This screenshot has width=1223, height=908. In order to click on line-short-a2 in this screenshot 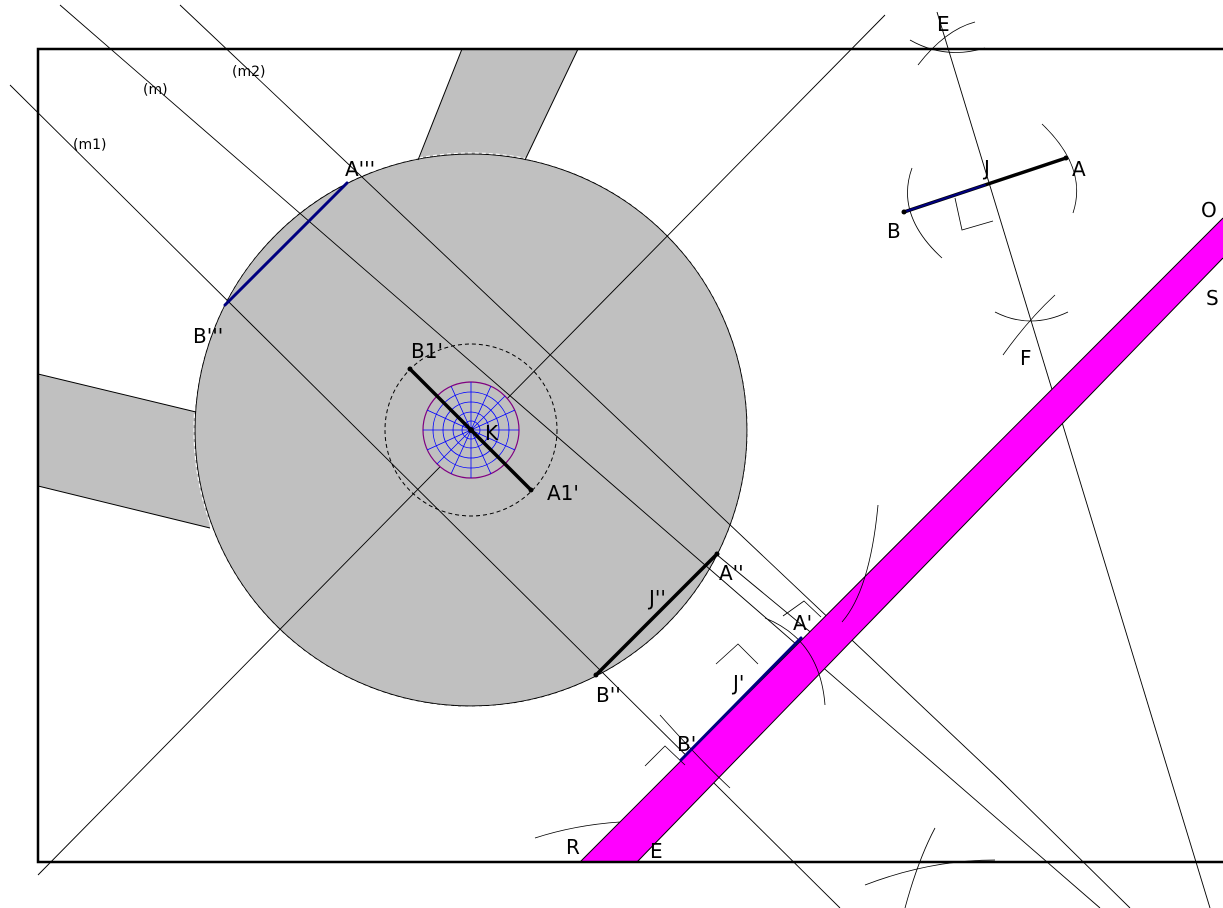, I will do `click(768, 597)`.